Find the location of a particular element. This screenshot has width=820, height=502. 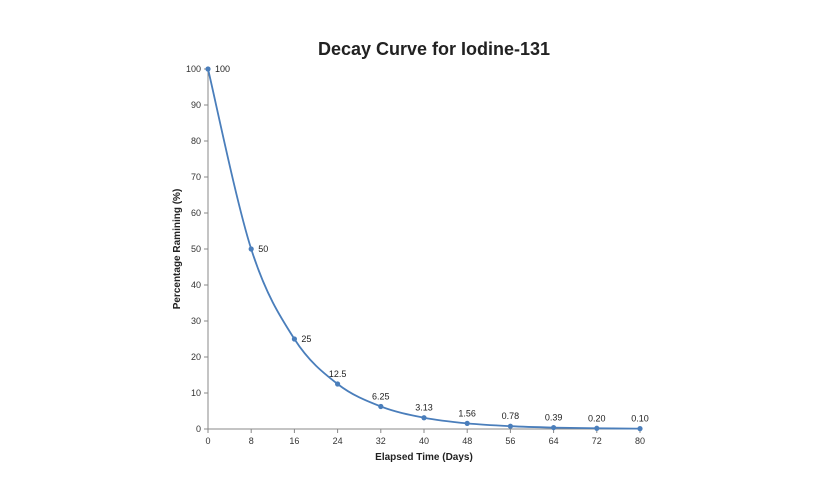

y-tick-label: 90 is located at coordinates (196, 105).